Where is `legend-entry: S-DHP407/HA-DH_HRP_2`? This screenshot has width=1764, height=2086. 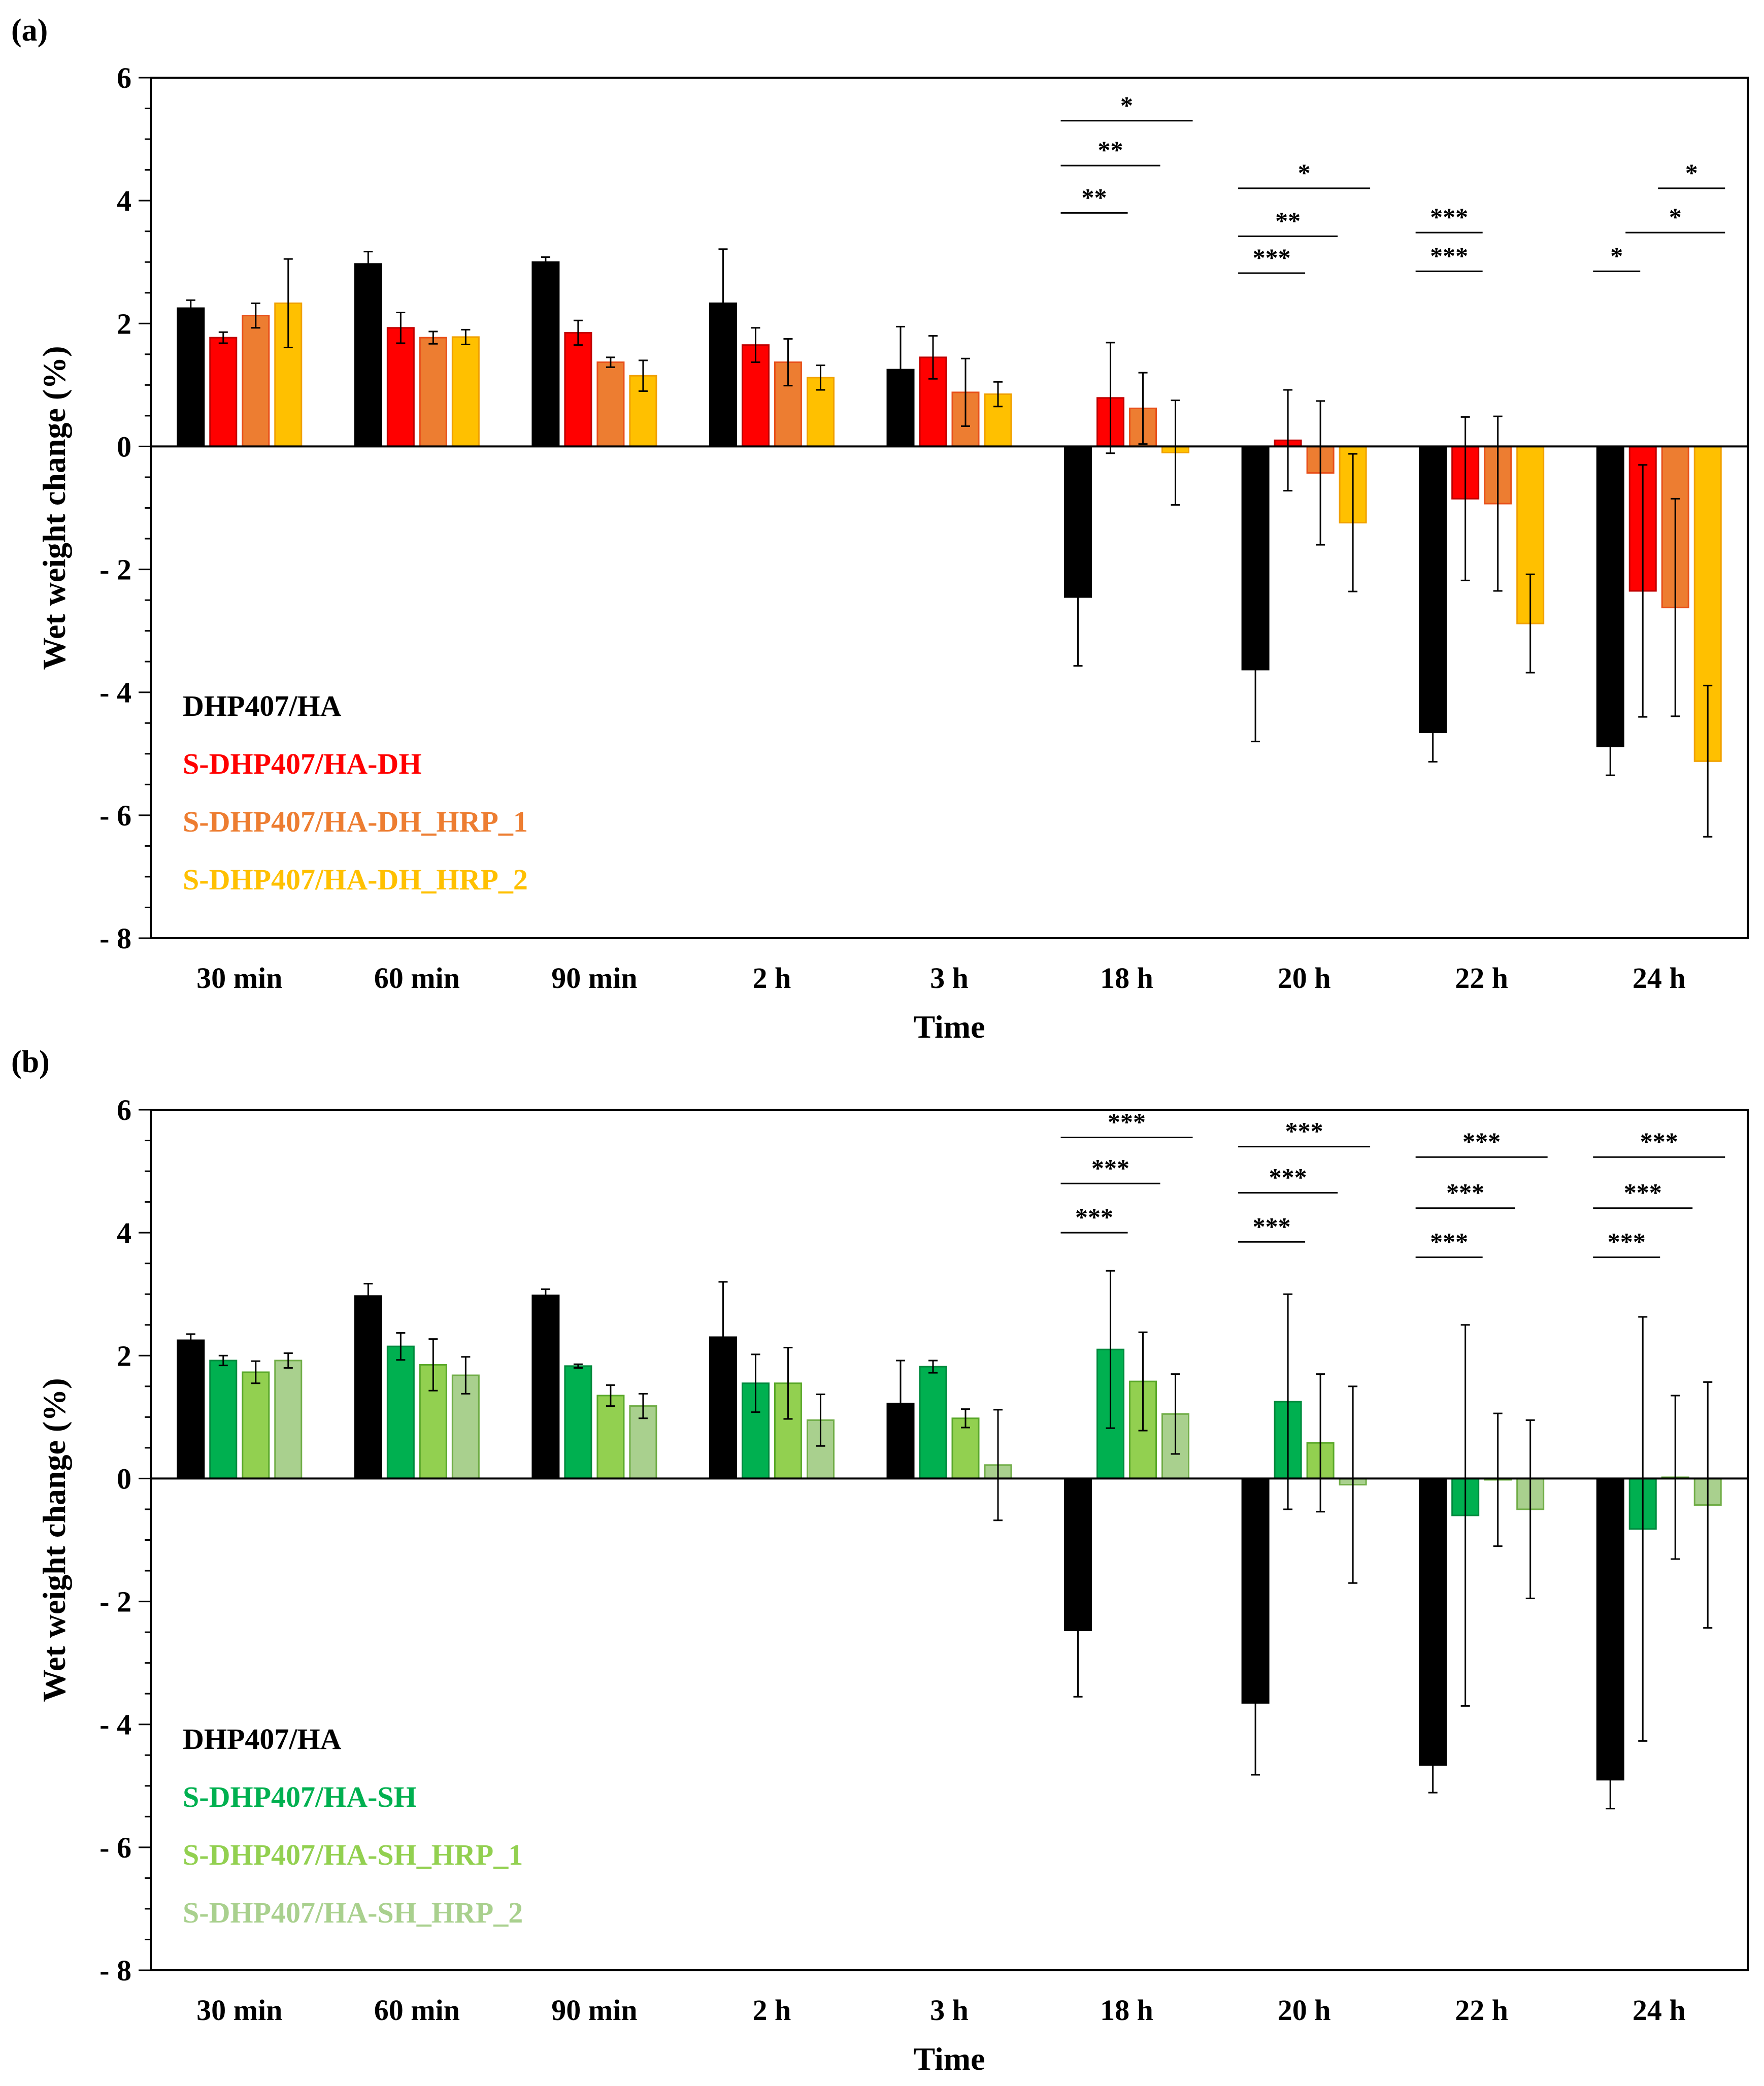 legend-entry: S-DHP407/HA-DH_HRP_2 is located at coordinates (355, 879).